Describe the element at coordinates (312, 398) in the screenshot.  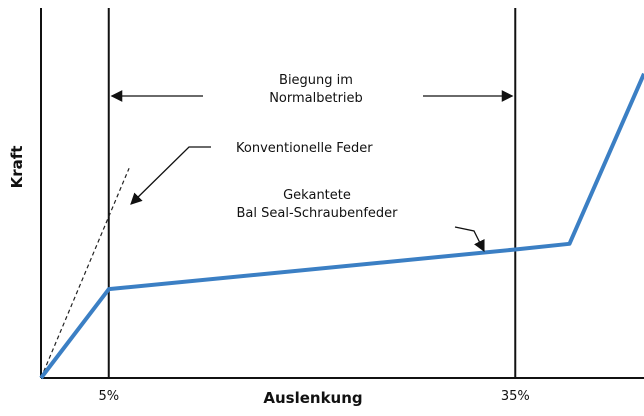
I see `x-axis-title: Auslenkung` at that location.